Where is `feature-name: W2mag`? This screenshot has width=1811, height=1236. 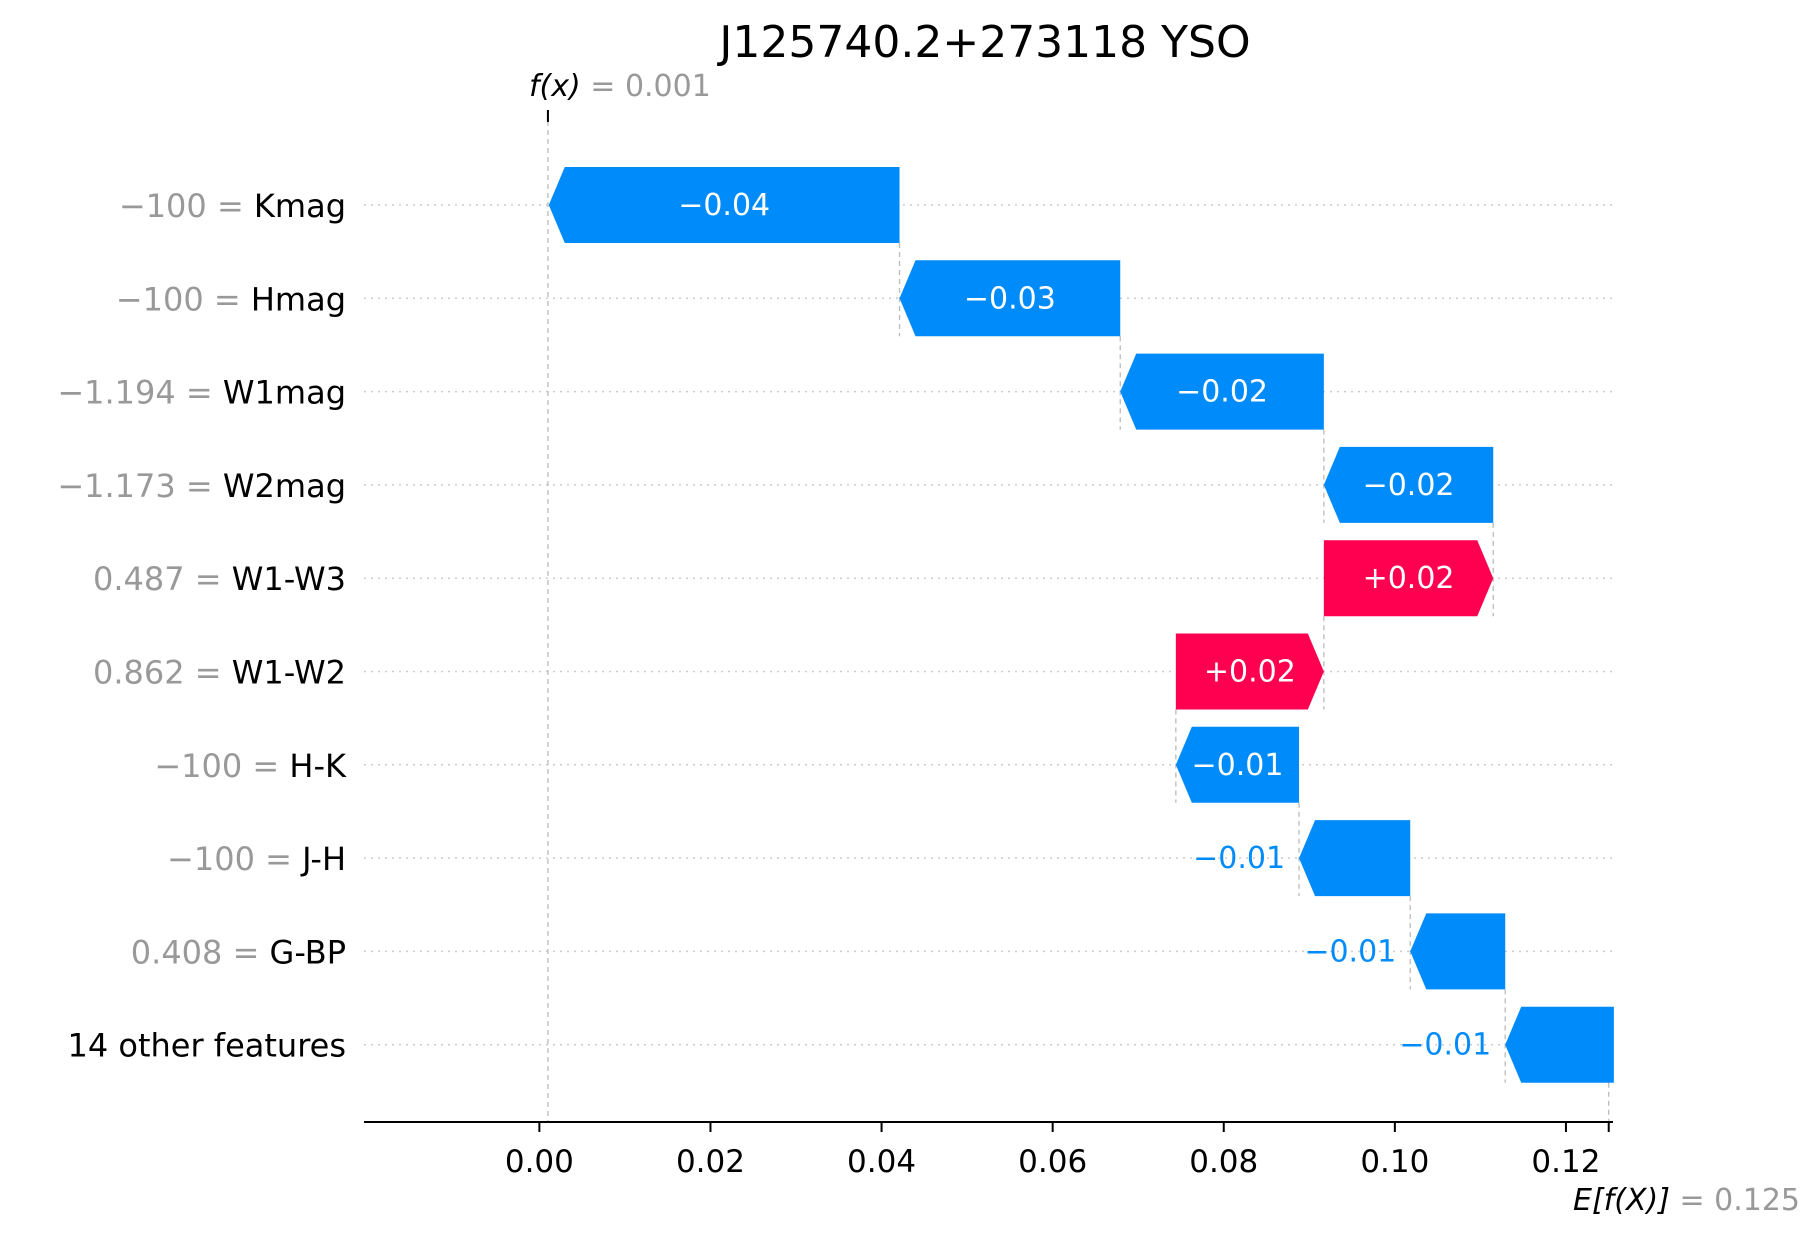 feature-name: W2mag is located at coordinates (284, 486).